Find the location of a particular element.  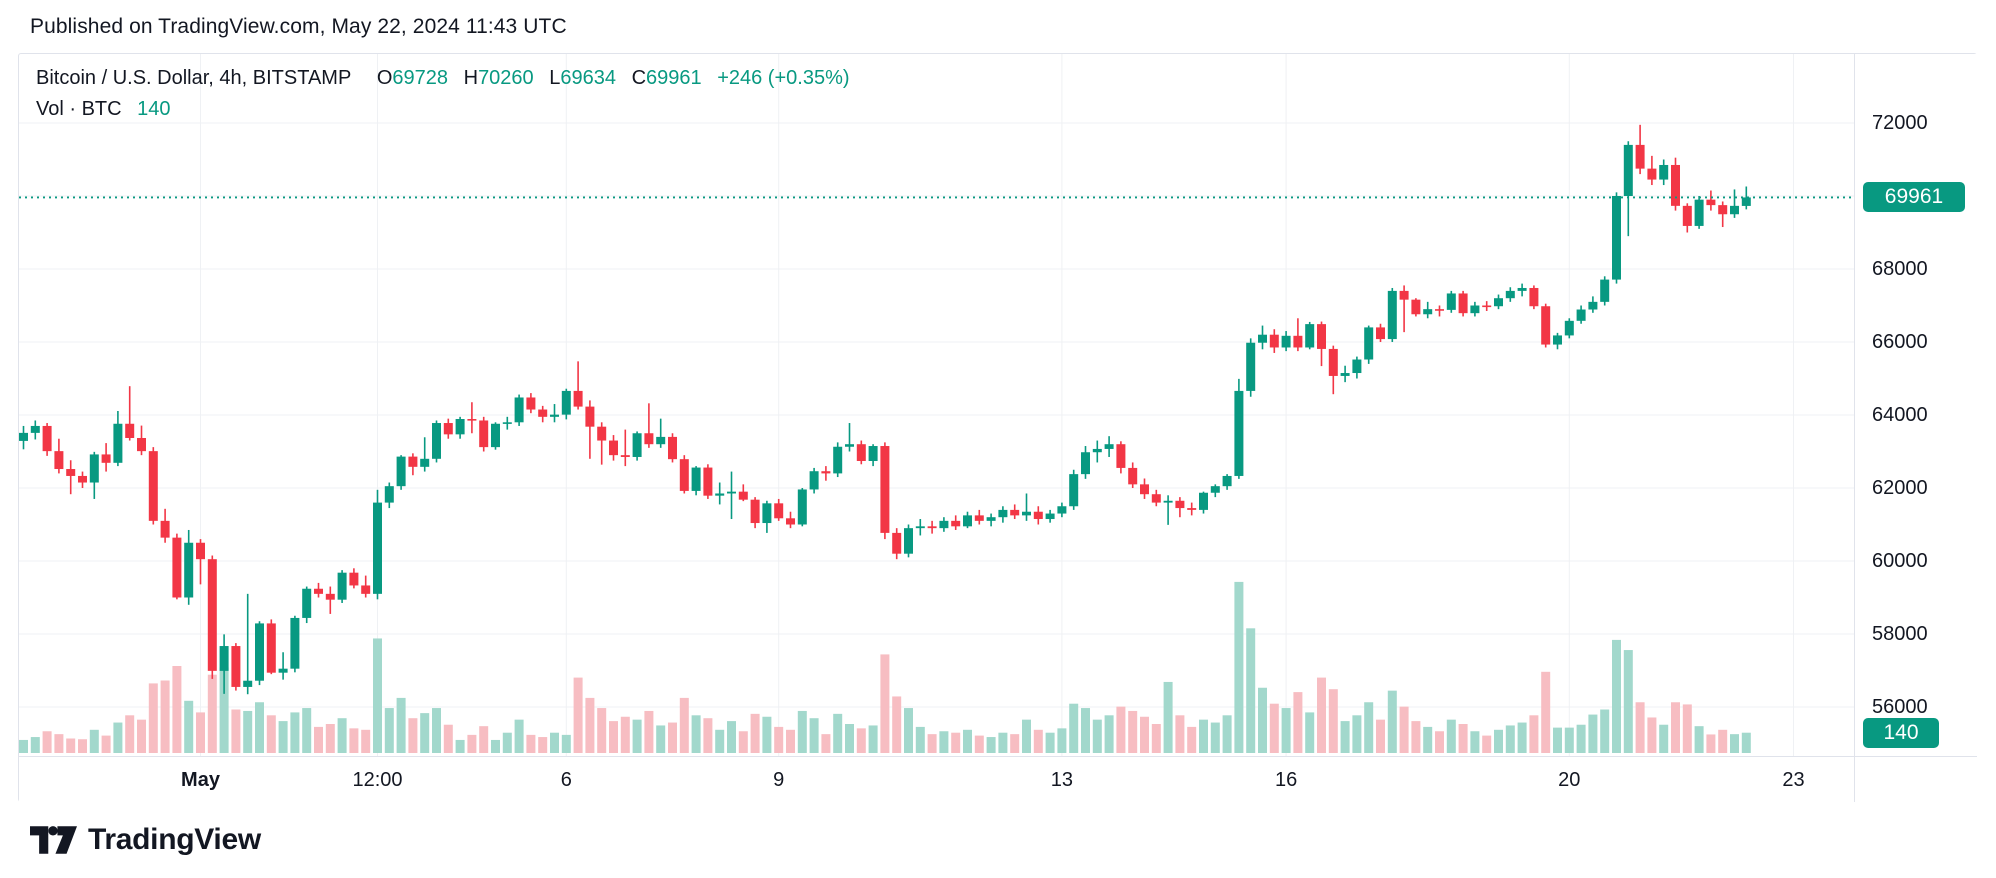

time-axis: May 12:00 6 9 13 16 20 23 is located at coordinates (936, 779).